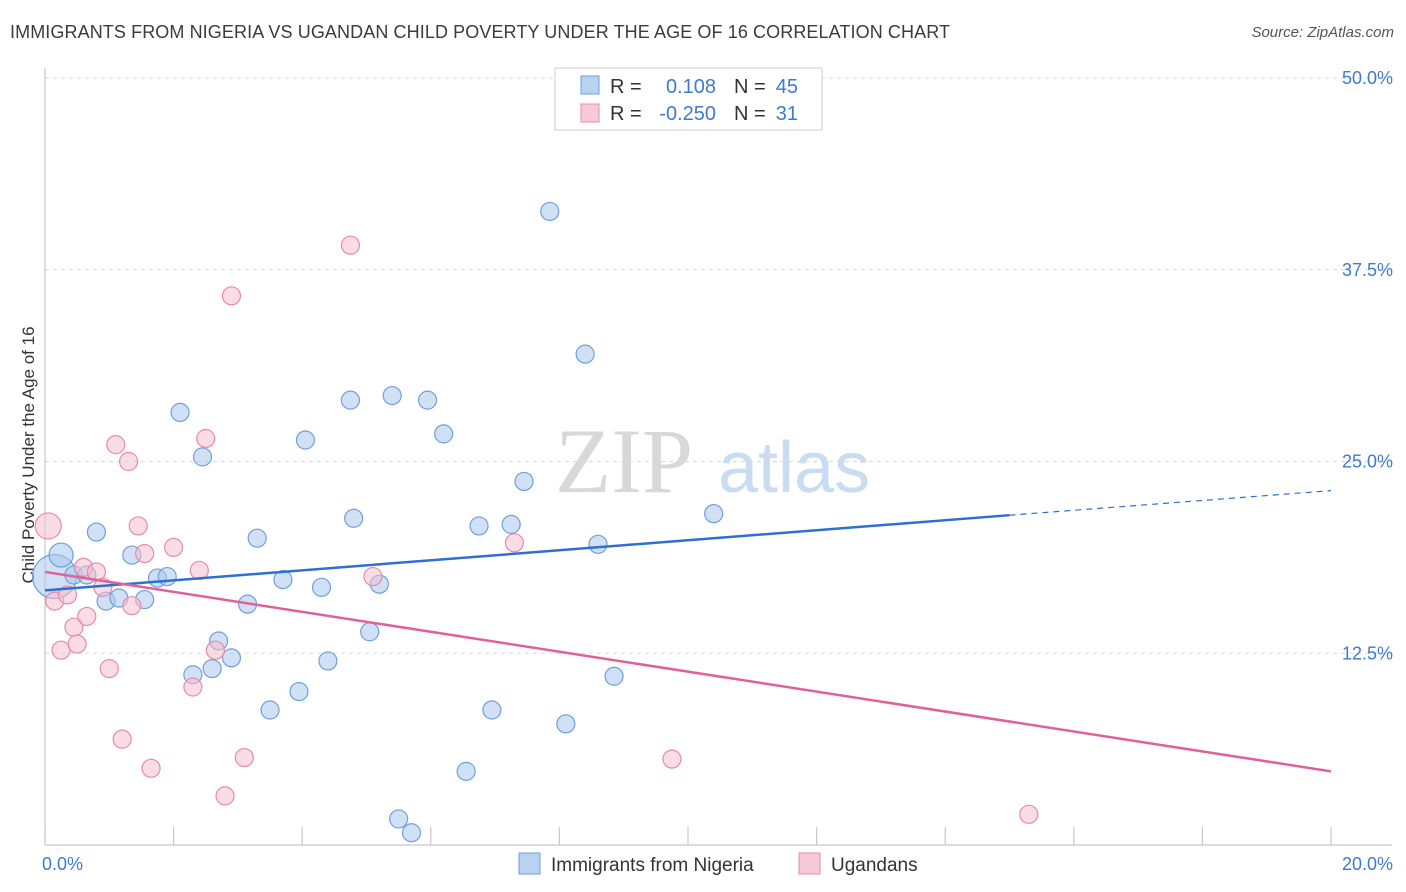  Describe the element at coordinates (1170, 503) in the screenshot. I see `nigeria-trend-extension` at that location.